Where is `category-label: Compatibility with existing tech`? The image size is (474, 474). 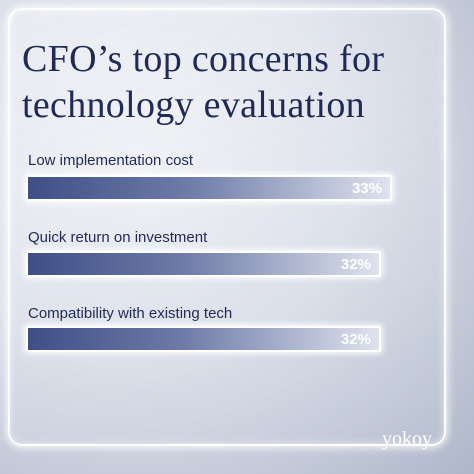 category-label: Compatibility with existing tech is located at coordinates (130, 313).